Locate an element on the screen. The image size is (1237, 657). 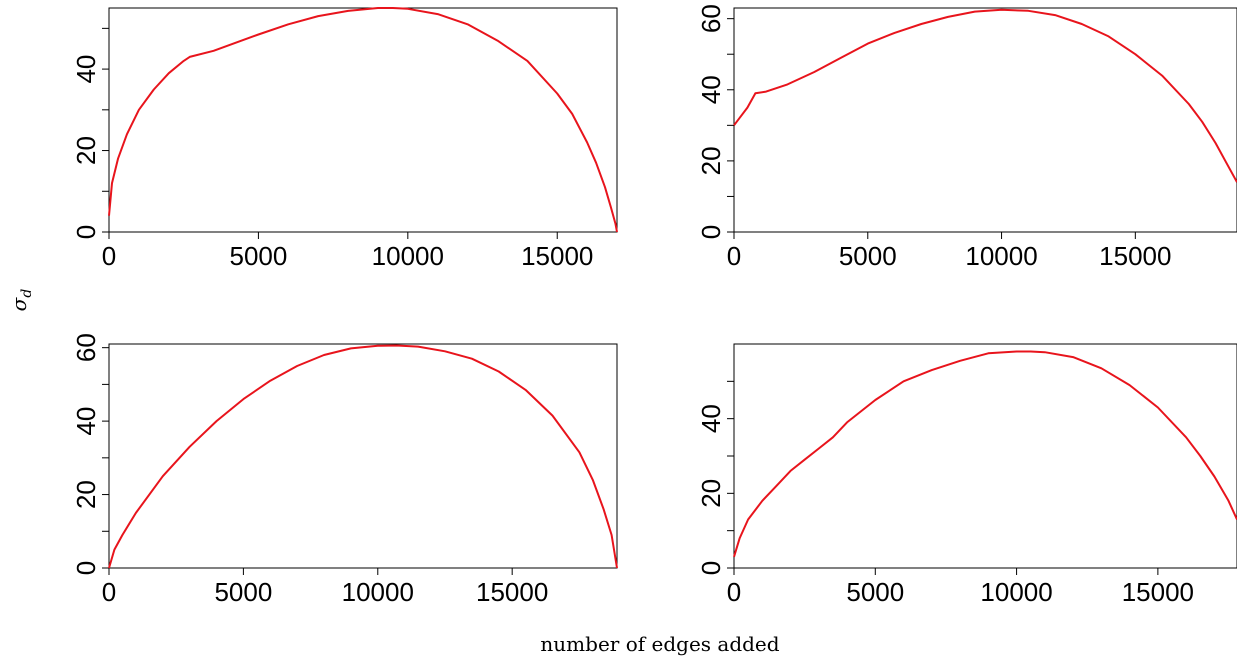
y-axis-title: σd is located at coordinates (21, 300).